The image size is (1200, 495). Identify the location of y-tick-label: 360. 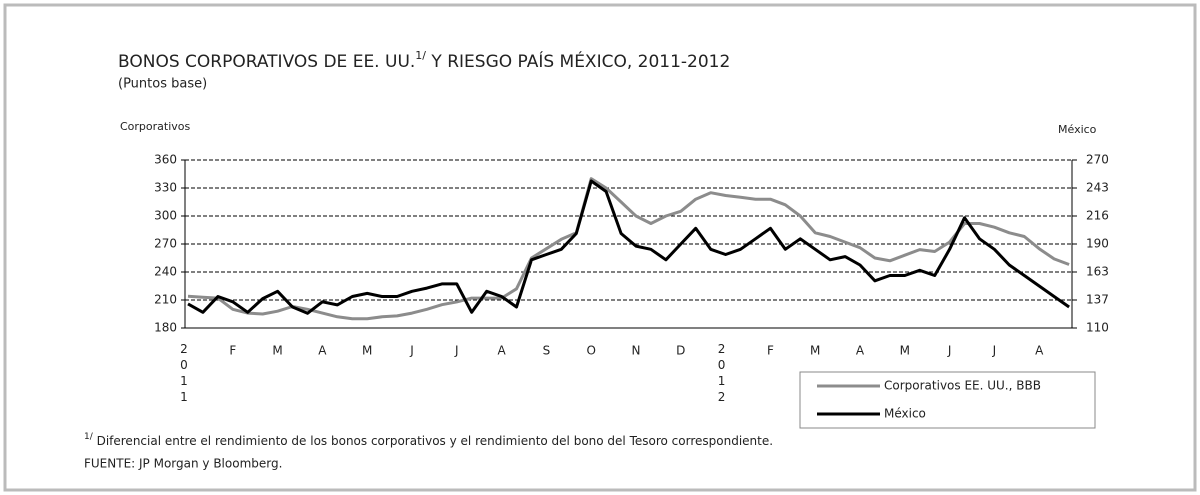
(165, 160).